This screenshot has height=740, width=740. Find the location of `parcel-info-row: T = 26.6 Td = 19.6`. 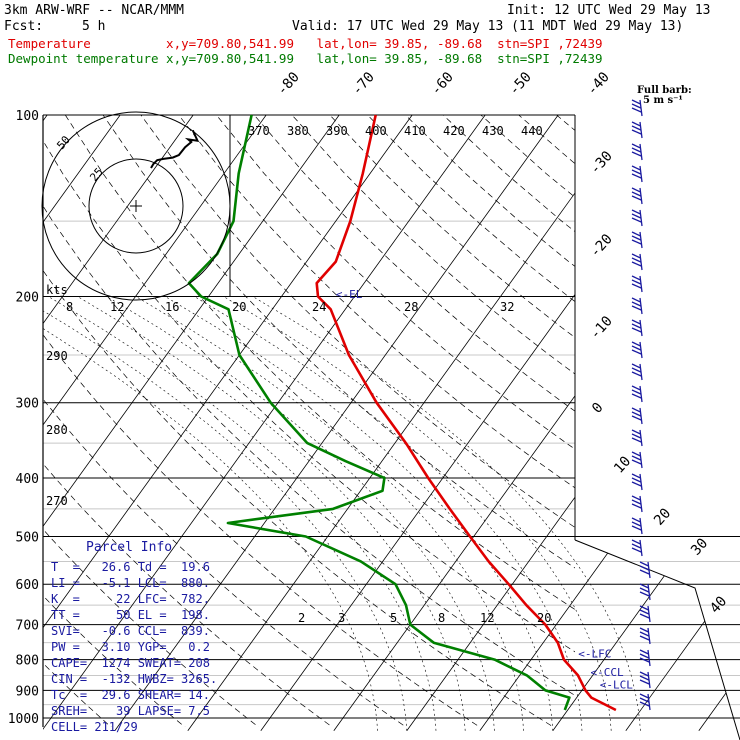

parcel-info-row: T = 26.6 Td = 19.6 is located at coordinates (130, 567).